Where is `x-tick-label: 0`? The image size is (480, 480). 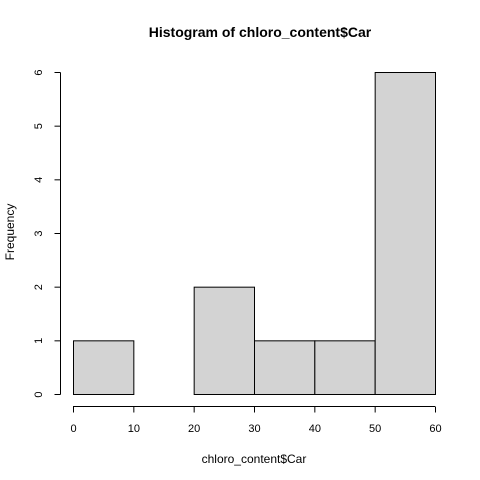
x-tick-label: 0 is located at coordinates (73, 429).